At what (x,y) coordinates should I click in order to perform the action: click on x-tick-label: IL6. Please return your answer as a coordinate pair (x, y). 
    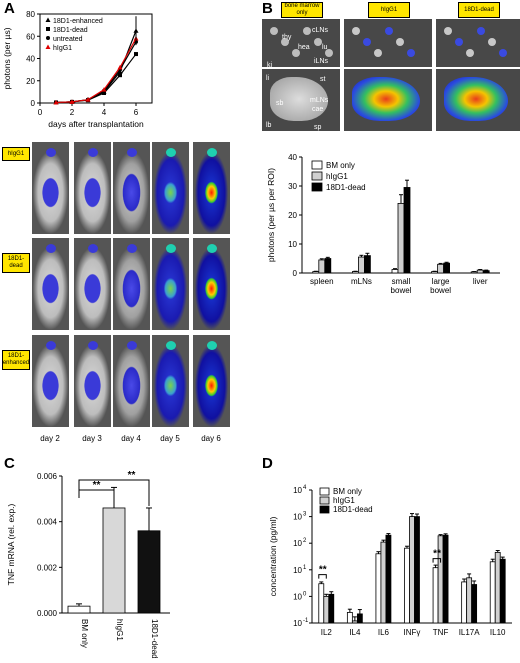
    Looking at the image, I should click on (384, 632).